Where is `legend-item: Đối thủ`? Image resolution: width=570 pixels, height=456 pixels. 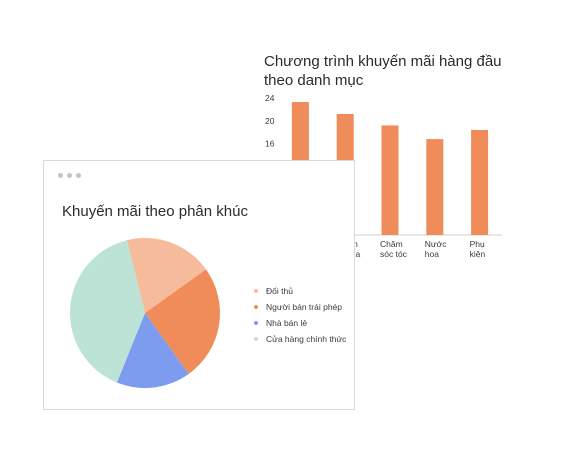
legend-item: Đối thủ is located at coordinates (300, 291).